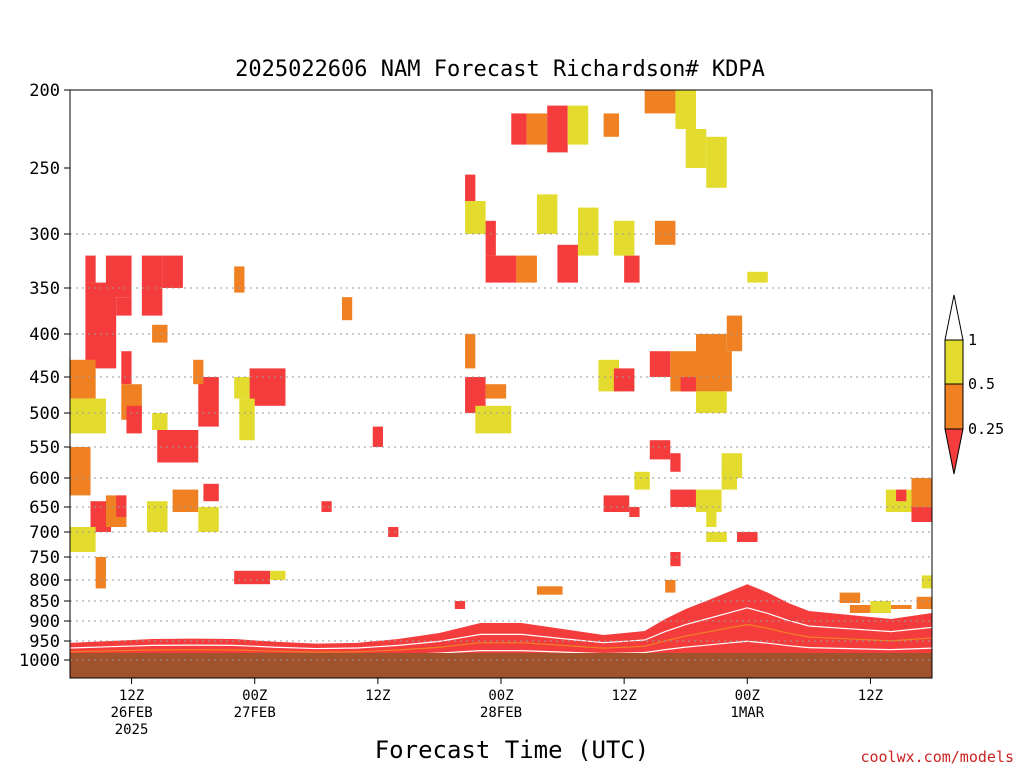  Describe the element at coordinates (44, 622) in the screenshot. I see `y-tick-label: 900` at that location.